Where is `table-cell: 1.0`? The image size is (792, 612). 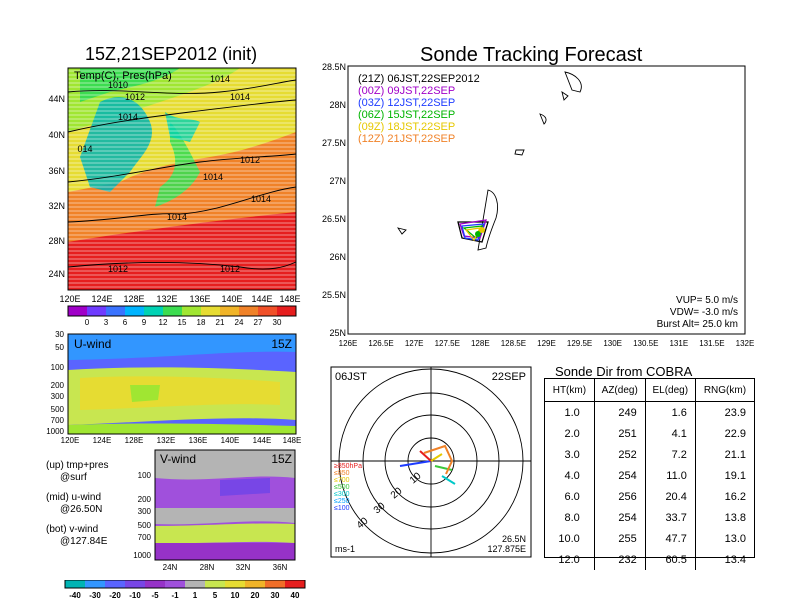
table-cell: 1.0 is located at coordinates (570, 412).